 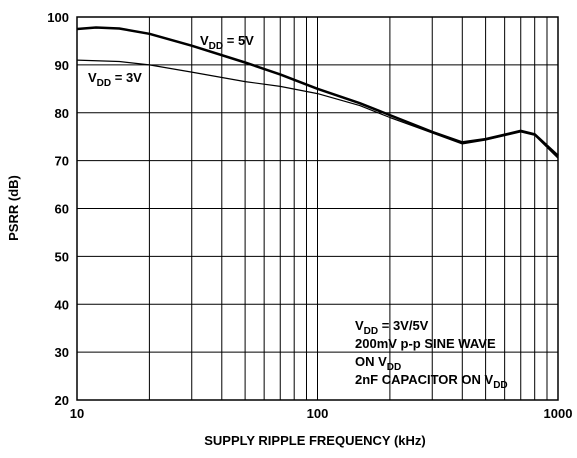 What do you see at coordinates (13, 208) in the screenshot?
I see `y-axis-label: PSRR (dB)` at bounding box center [13, 208].